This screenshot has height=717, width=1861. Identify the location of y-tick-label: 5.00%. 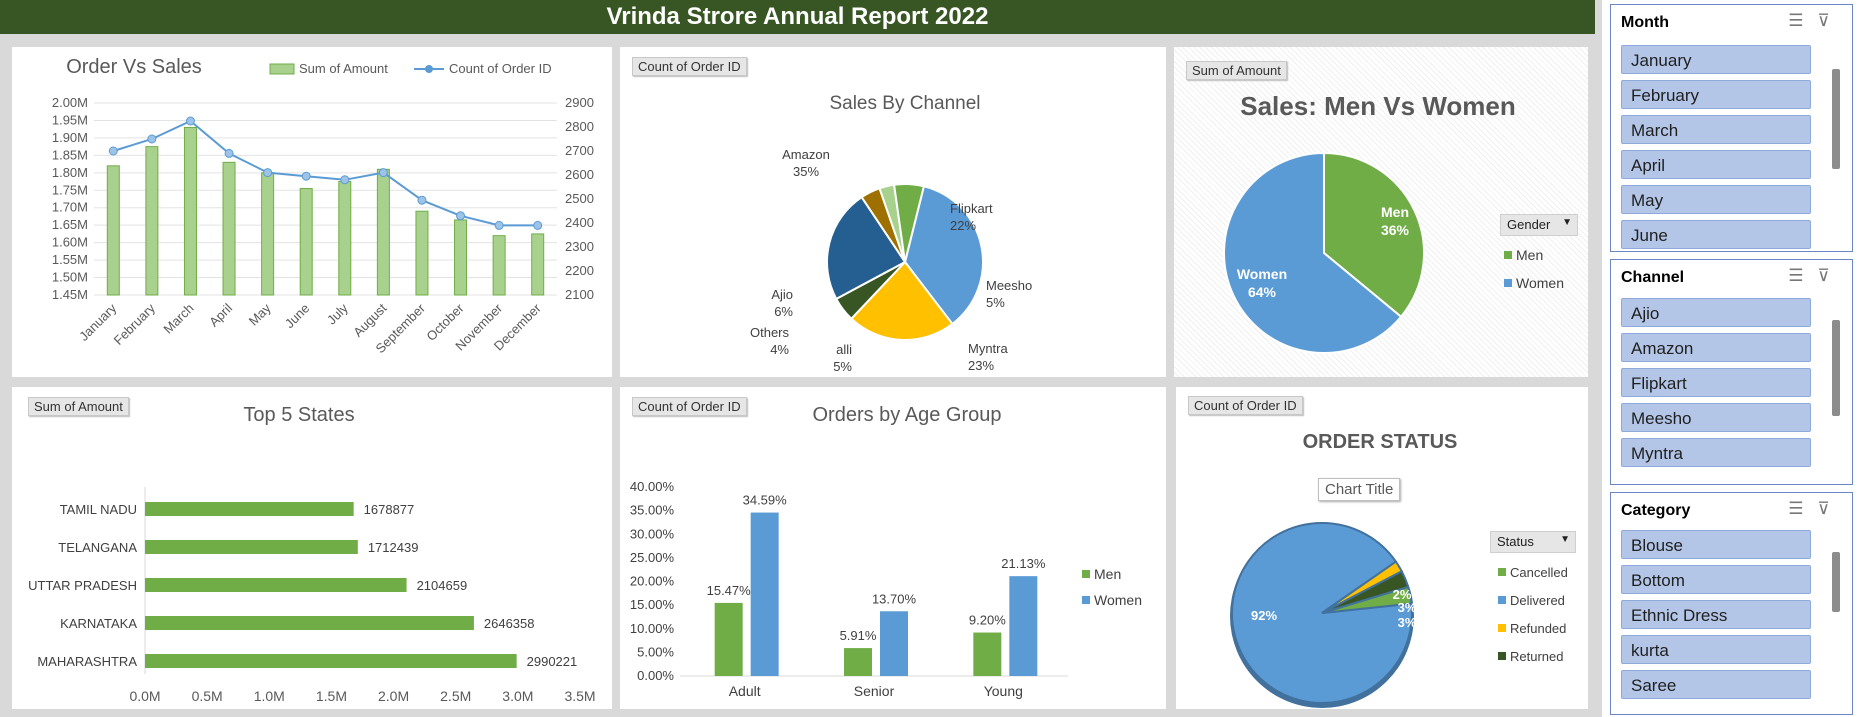
(655, 651).